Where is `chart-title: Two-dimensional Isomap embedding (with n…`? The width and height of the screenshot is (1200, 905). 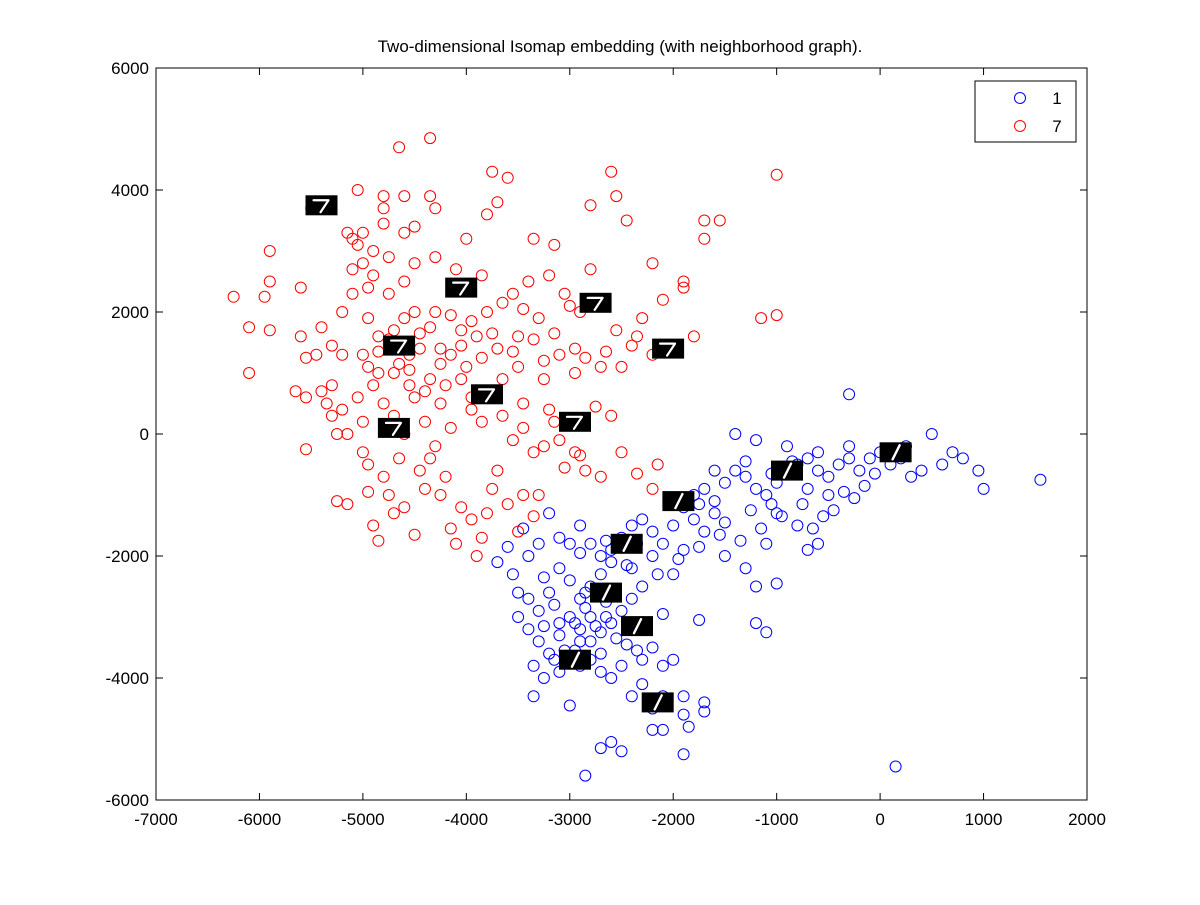 chart-title: Two-dimensional Isomap embedding (with n… is located at coordinates (620, 46).